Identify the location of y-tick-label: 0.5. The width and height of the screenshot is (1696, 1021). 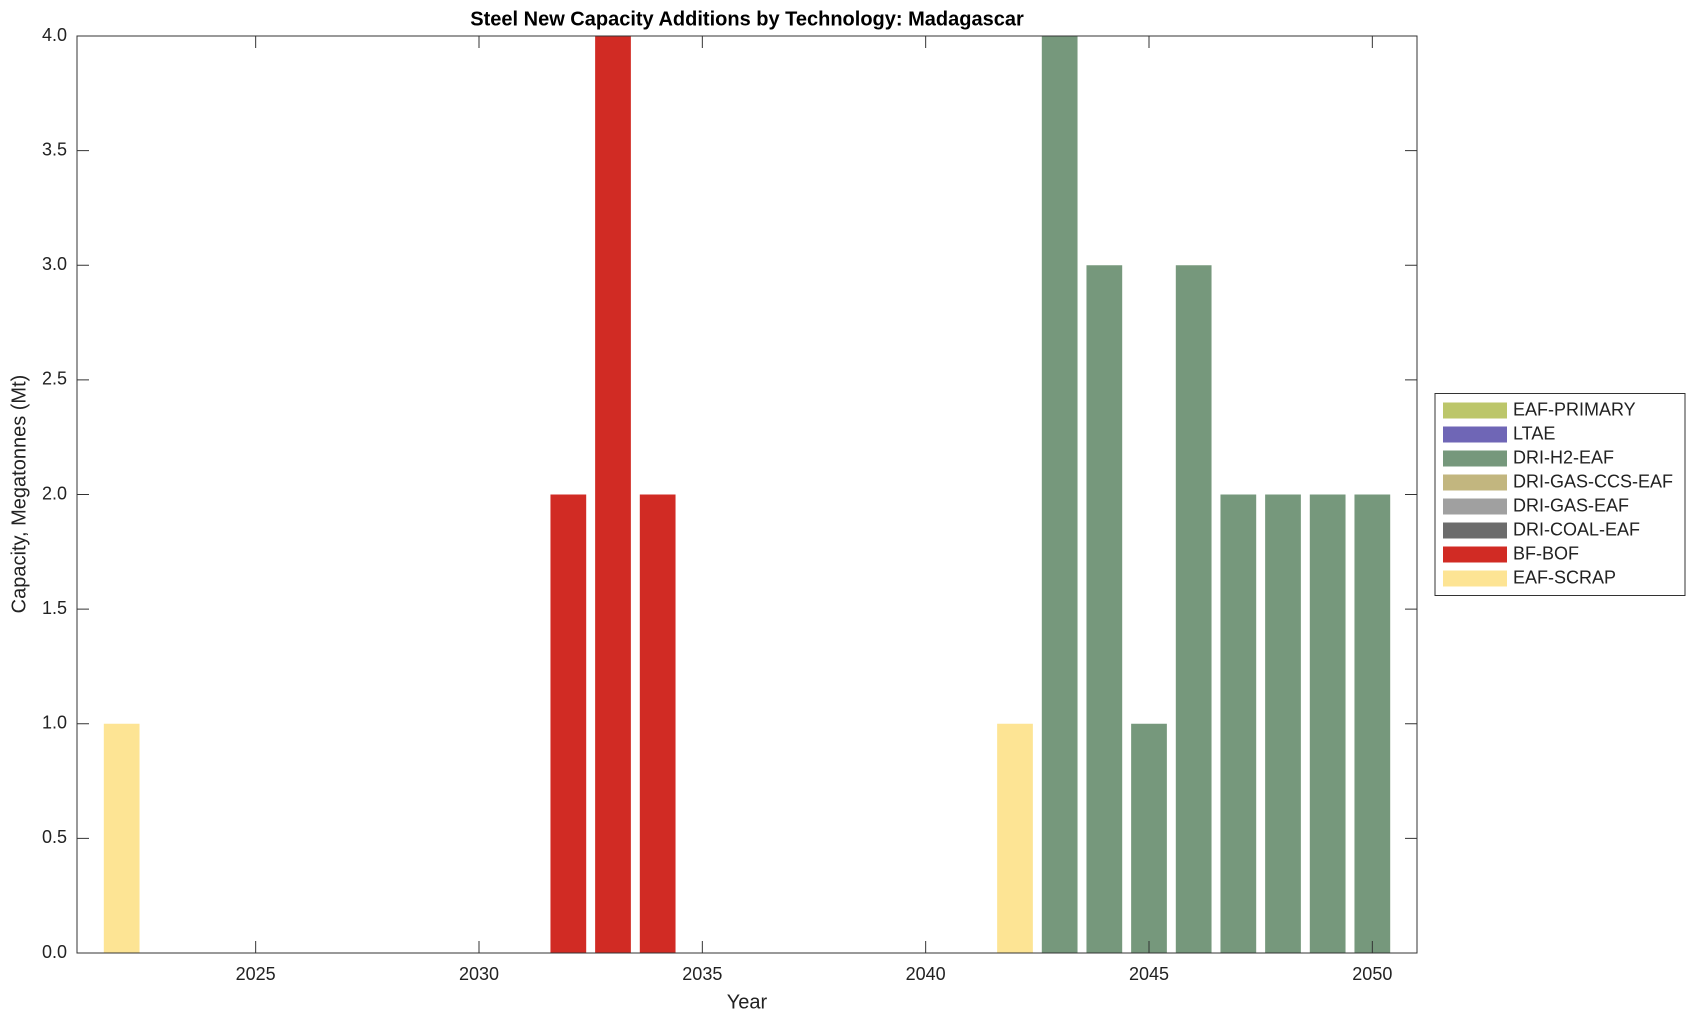
(54, 837).